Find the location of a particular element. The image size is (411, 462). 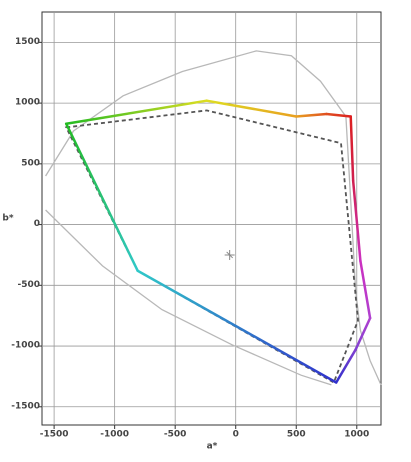

x-tick-label: 500 is located at coordinates (296, 435).